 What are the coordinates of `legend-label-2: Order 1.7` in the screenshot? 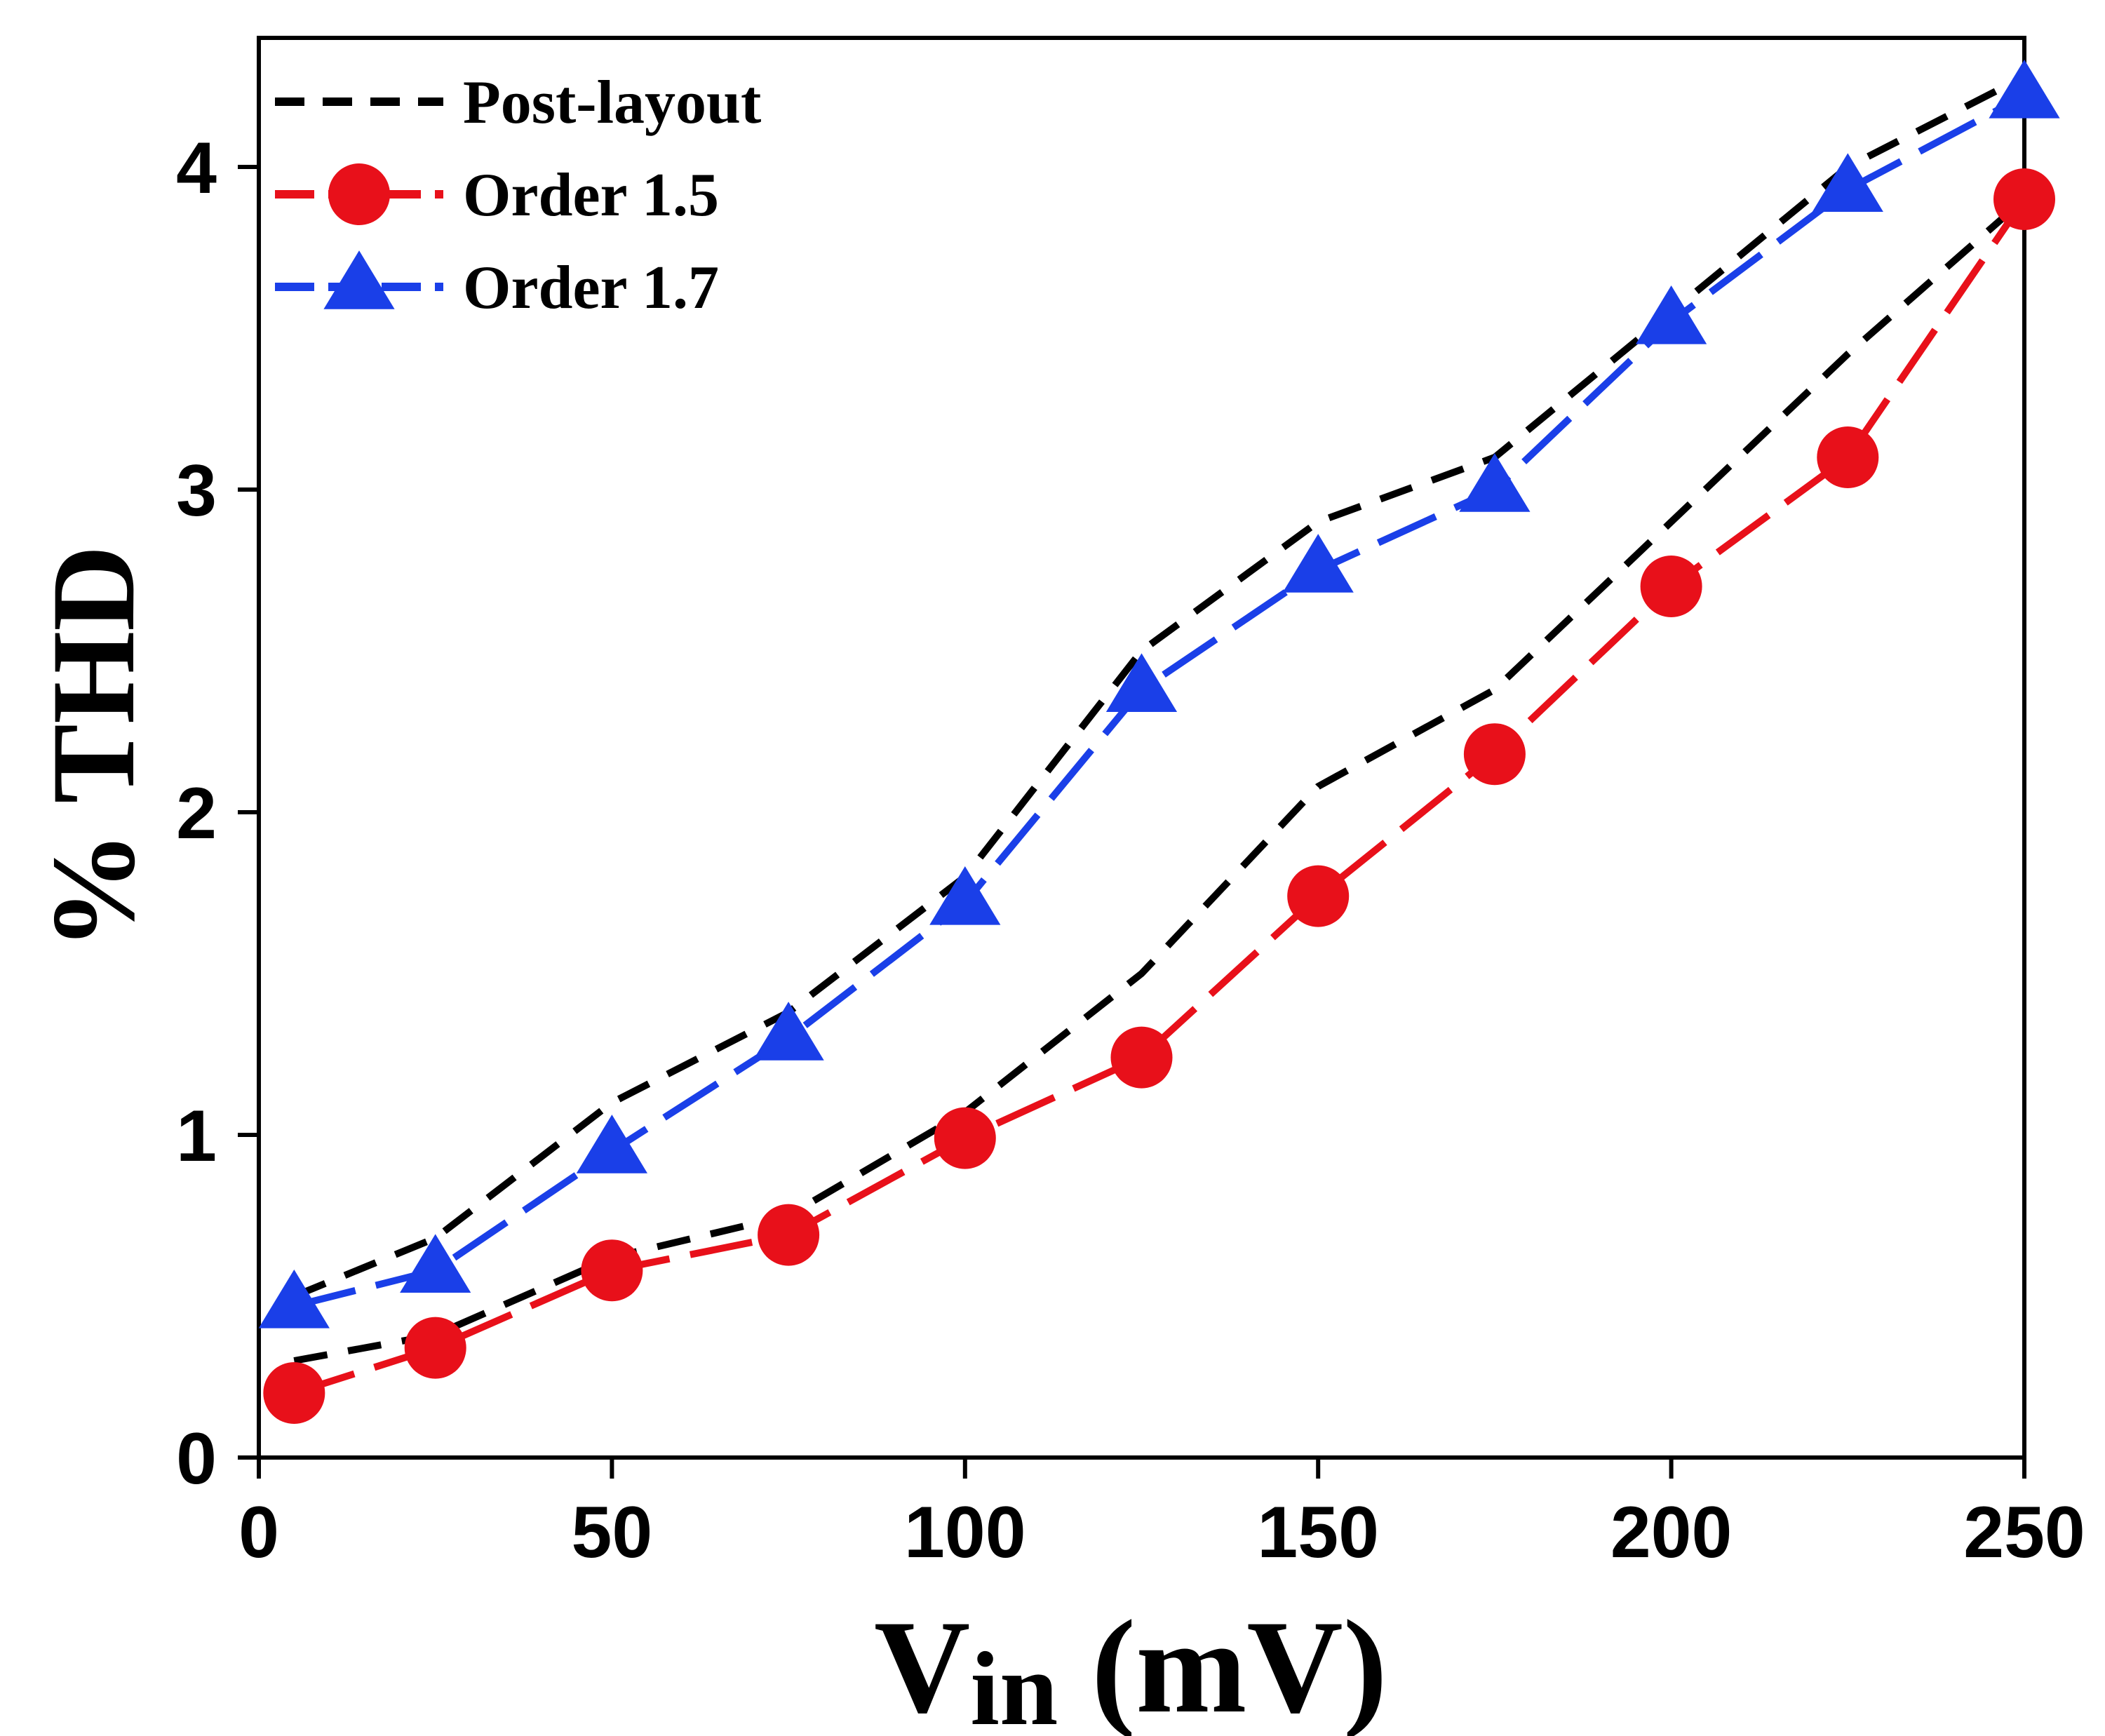 It's located at (591, 288).